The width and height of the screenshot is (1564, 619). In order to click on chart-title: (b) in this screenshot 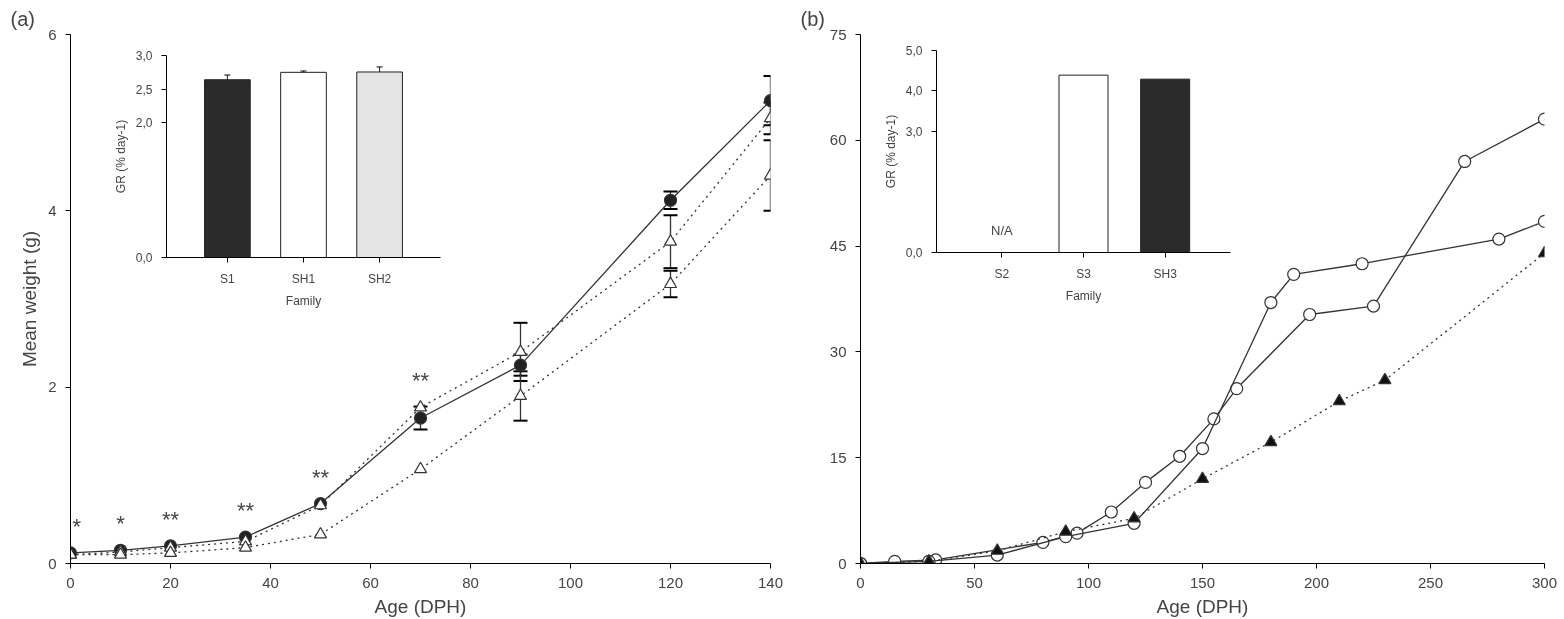, I will do `click(812, 18)`.